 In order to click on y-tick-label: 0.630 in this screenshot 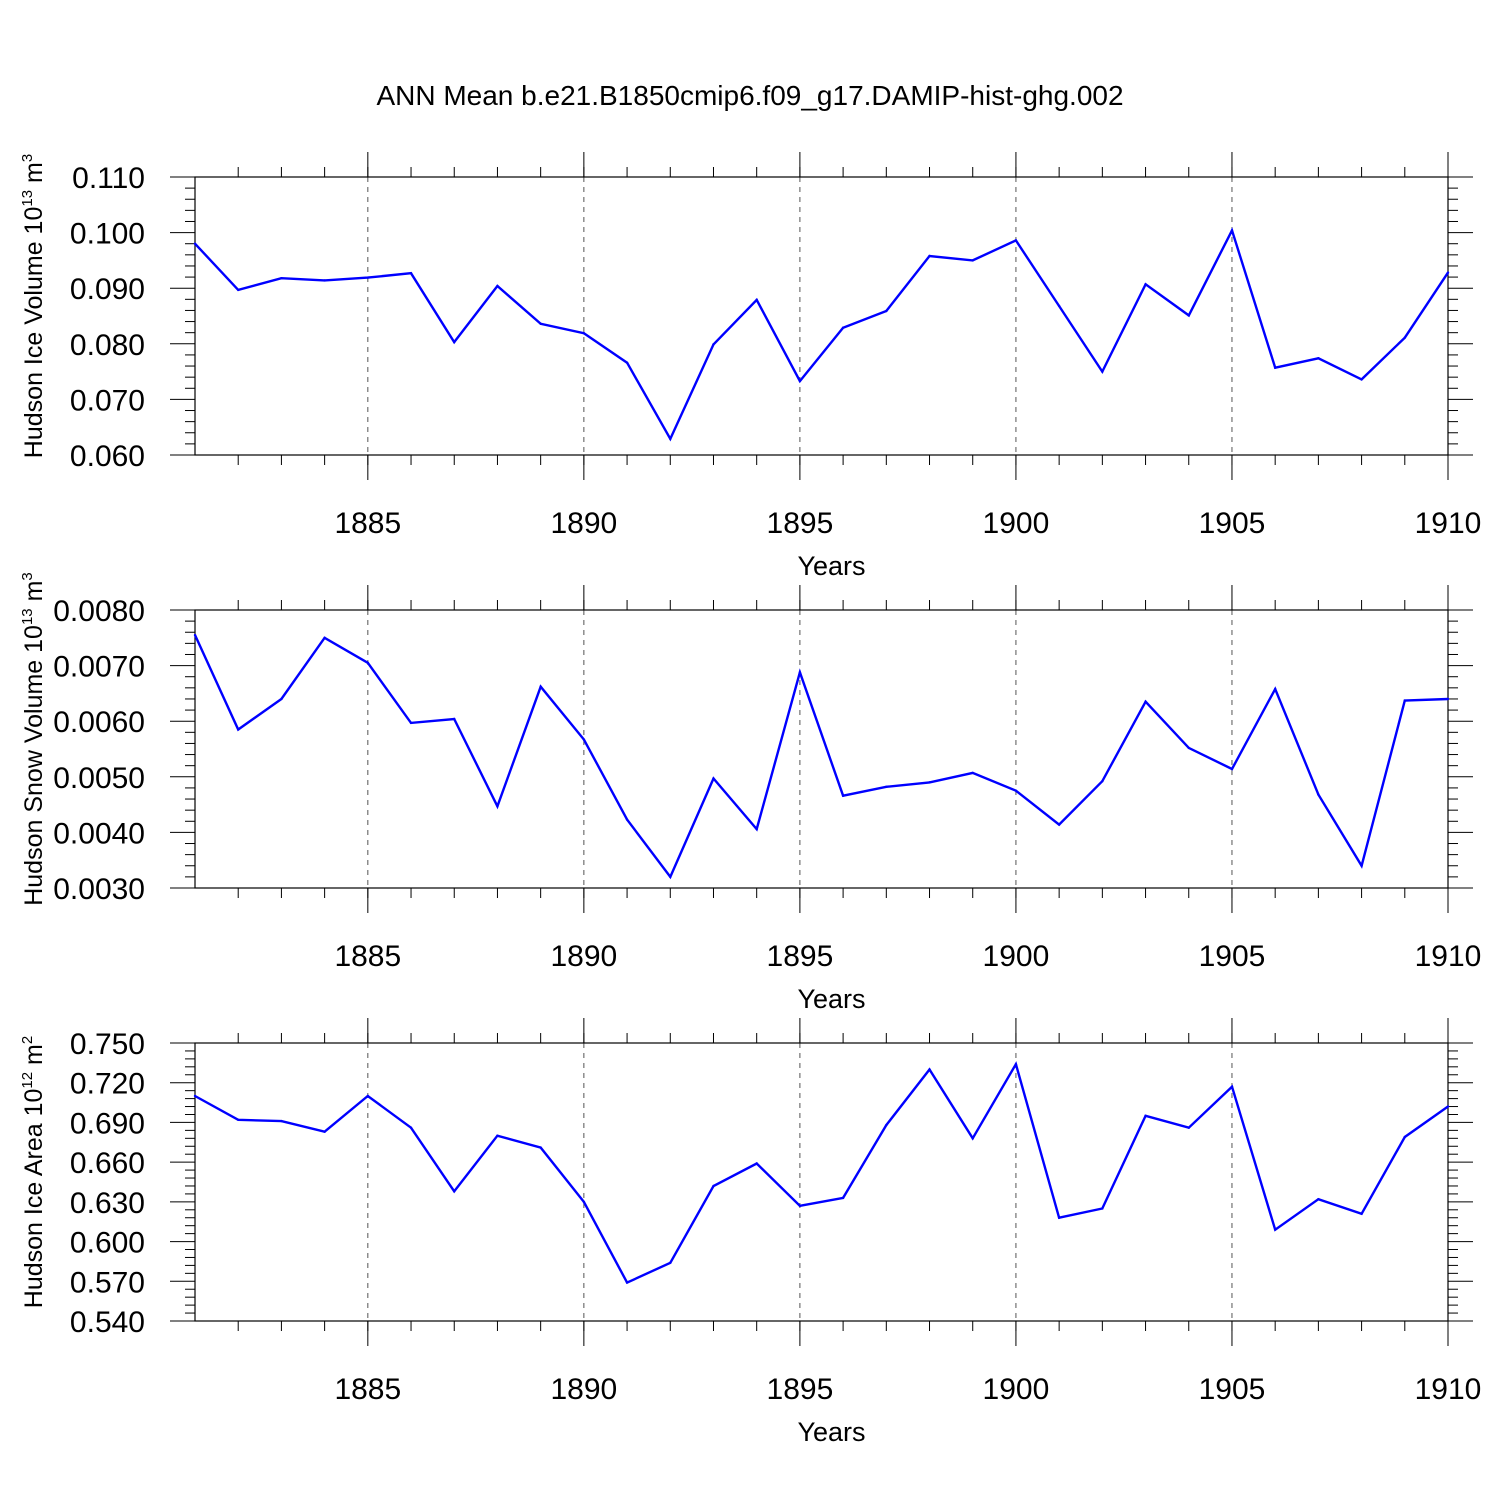, I will do `click(107, 1203)`.